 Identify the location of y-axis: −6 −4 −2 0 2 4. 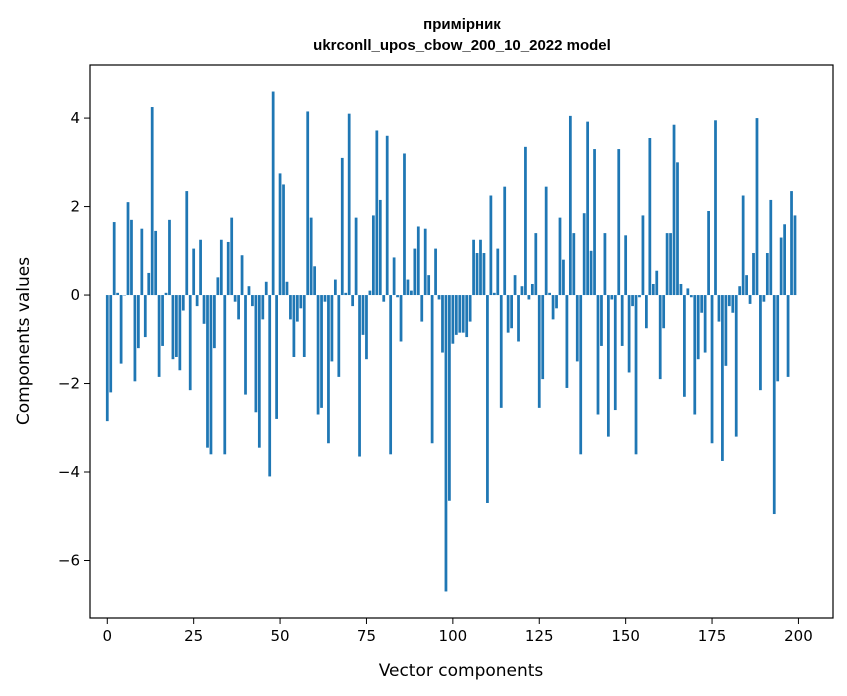
(74, 339).